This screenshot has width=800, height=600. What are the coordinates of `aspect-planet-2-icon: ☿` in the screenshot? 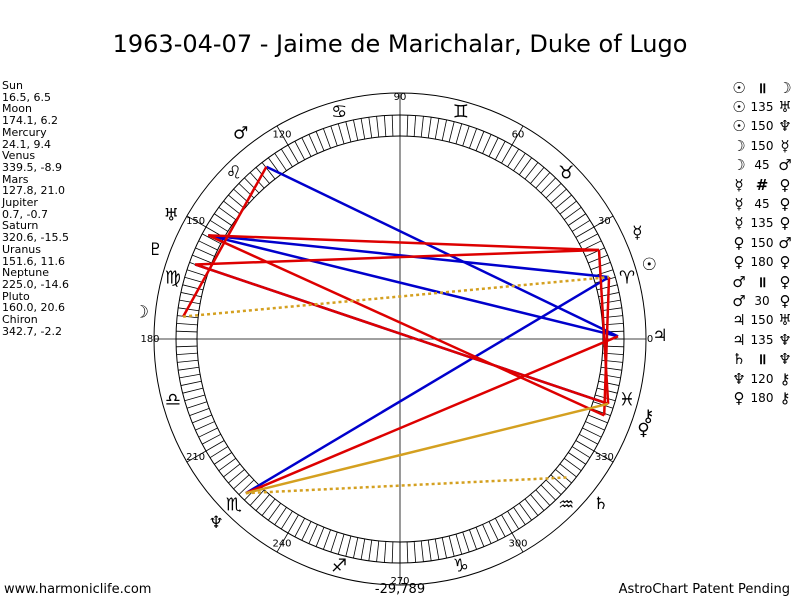 It's located at (785, 145).